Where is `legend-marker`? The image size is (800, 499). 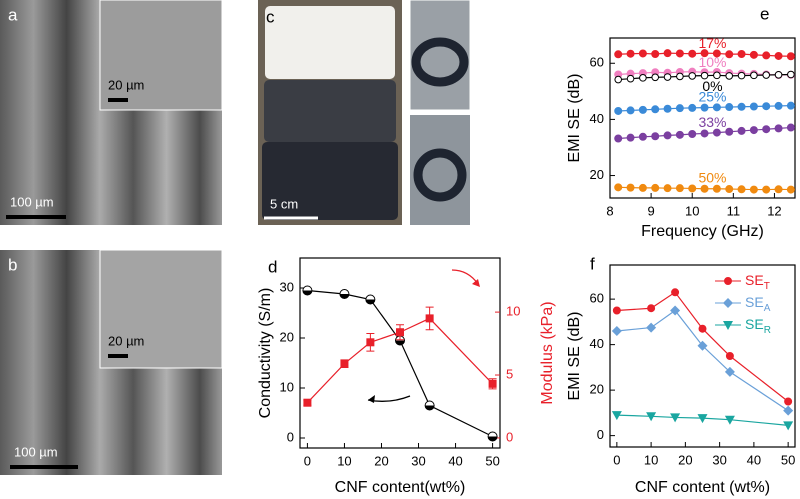 legend-marker is located at coordinates (728, 281).